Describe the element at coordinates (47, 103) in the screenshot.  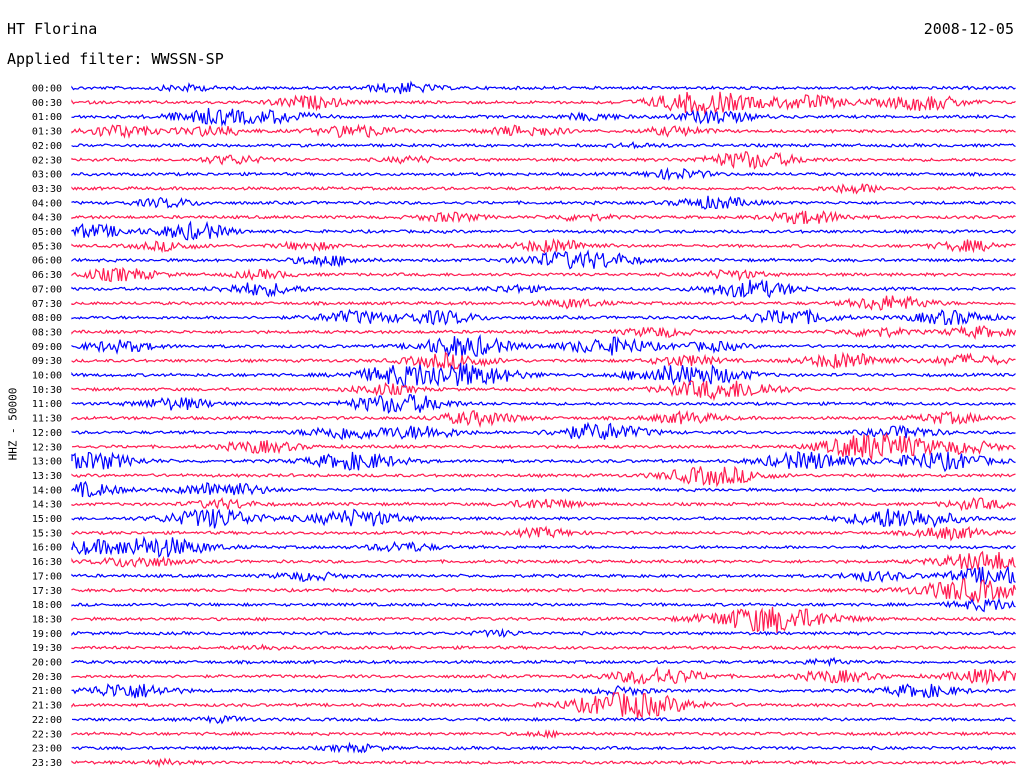
I see `row-label-0030: 00:30` at that location.